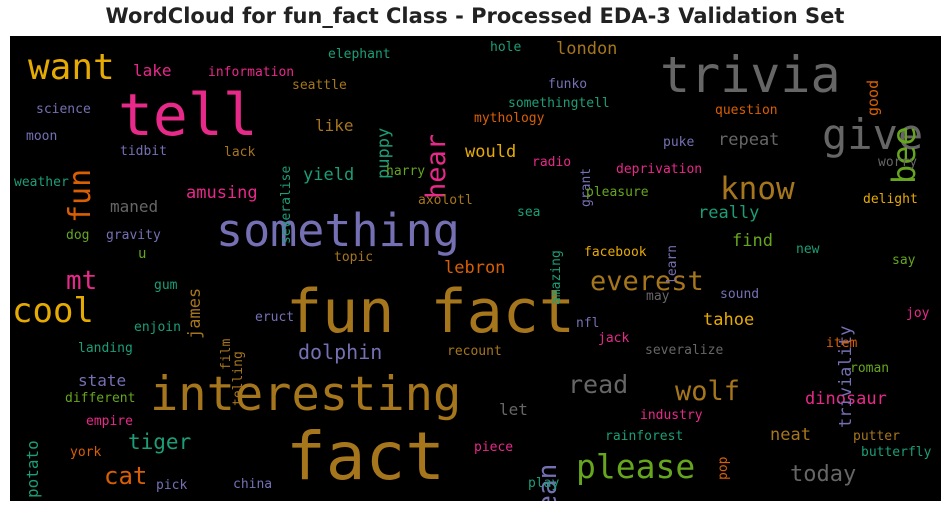 This screenshot has height=511, width=950. I want to click on word-empire: empire, so click(109, 421).